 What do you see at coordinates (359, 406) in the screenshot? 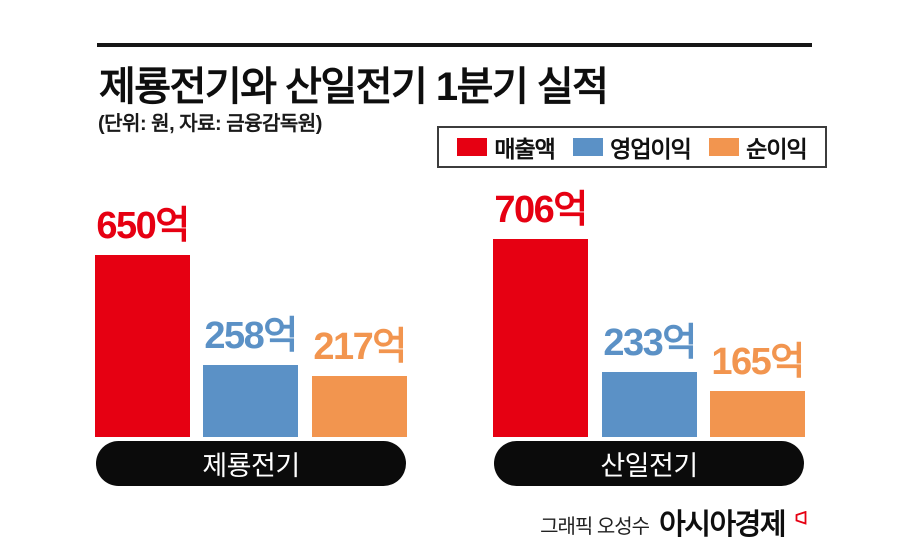
I see `bar-jeryong-net-profit` at bounding box center [359, 406].